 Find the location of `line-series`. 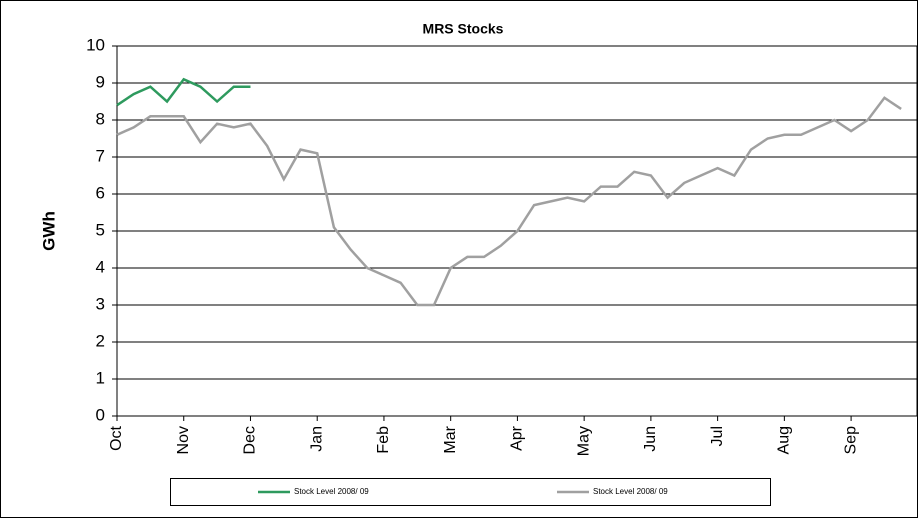

line-series is located at coordinates (183, 92).